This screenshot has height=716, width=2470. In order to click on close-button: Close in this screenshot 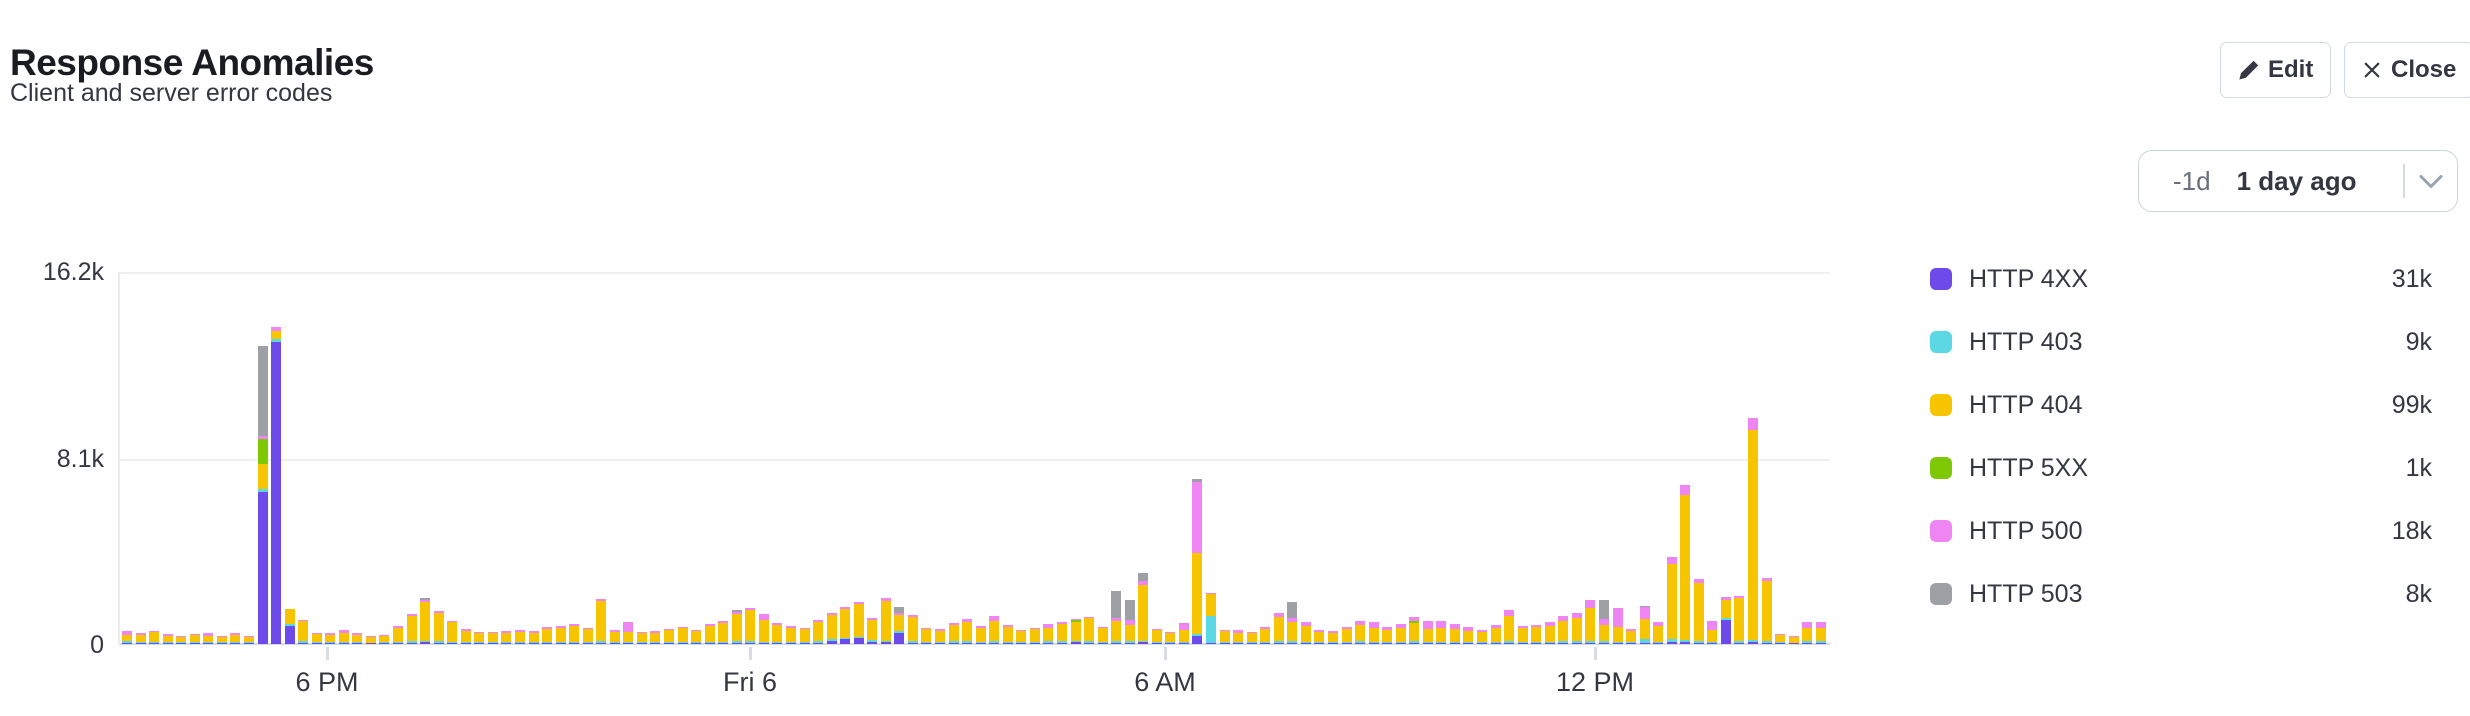, I will do `click(2407, 70)`.